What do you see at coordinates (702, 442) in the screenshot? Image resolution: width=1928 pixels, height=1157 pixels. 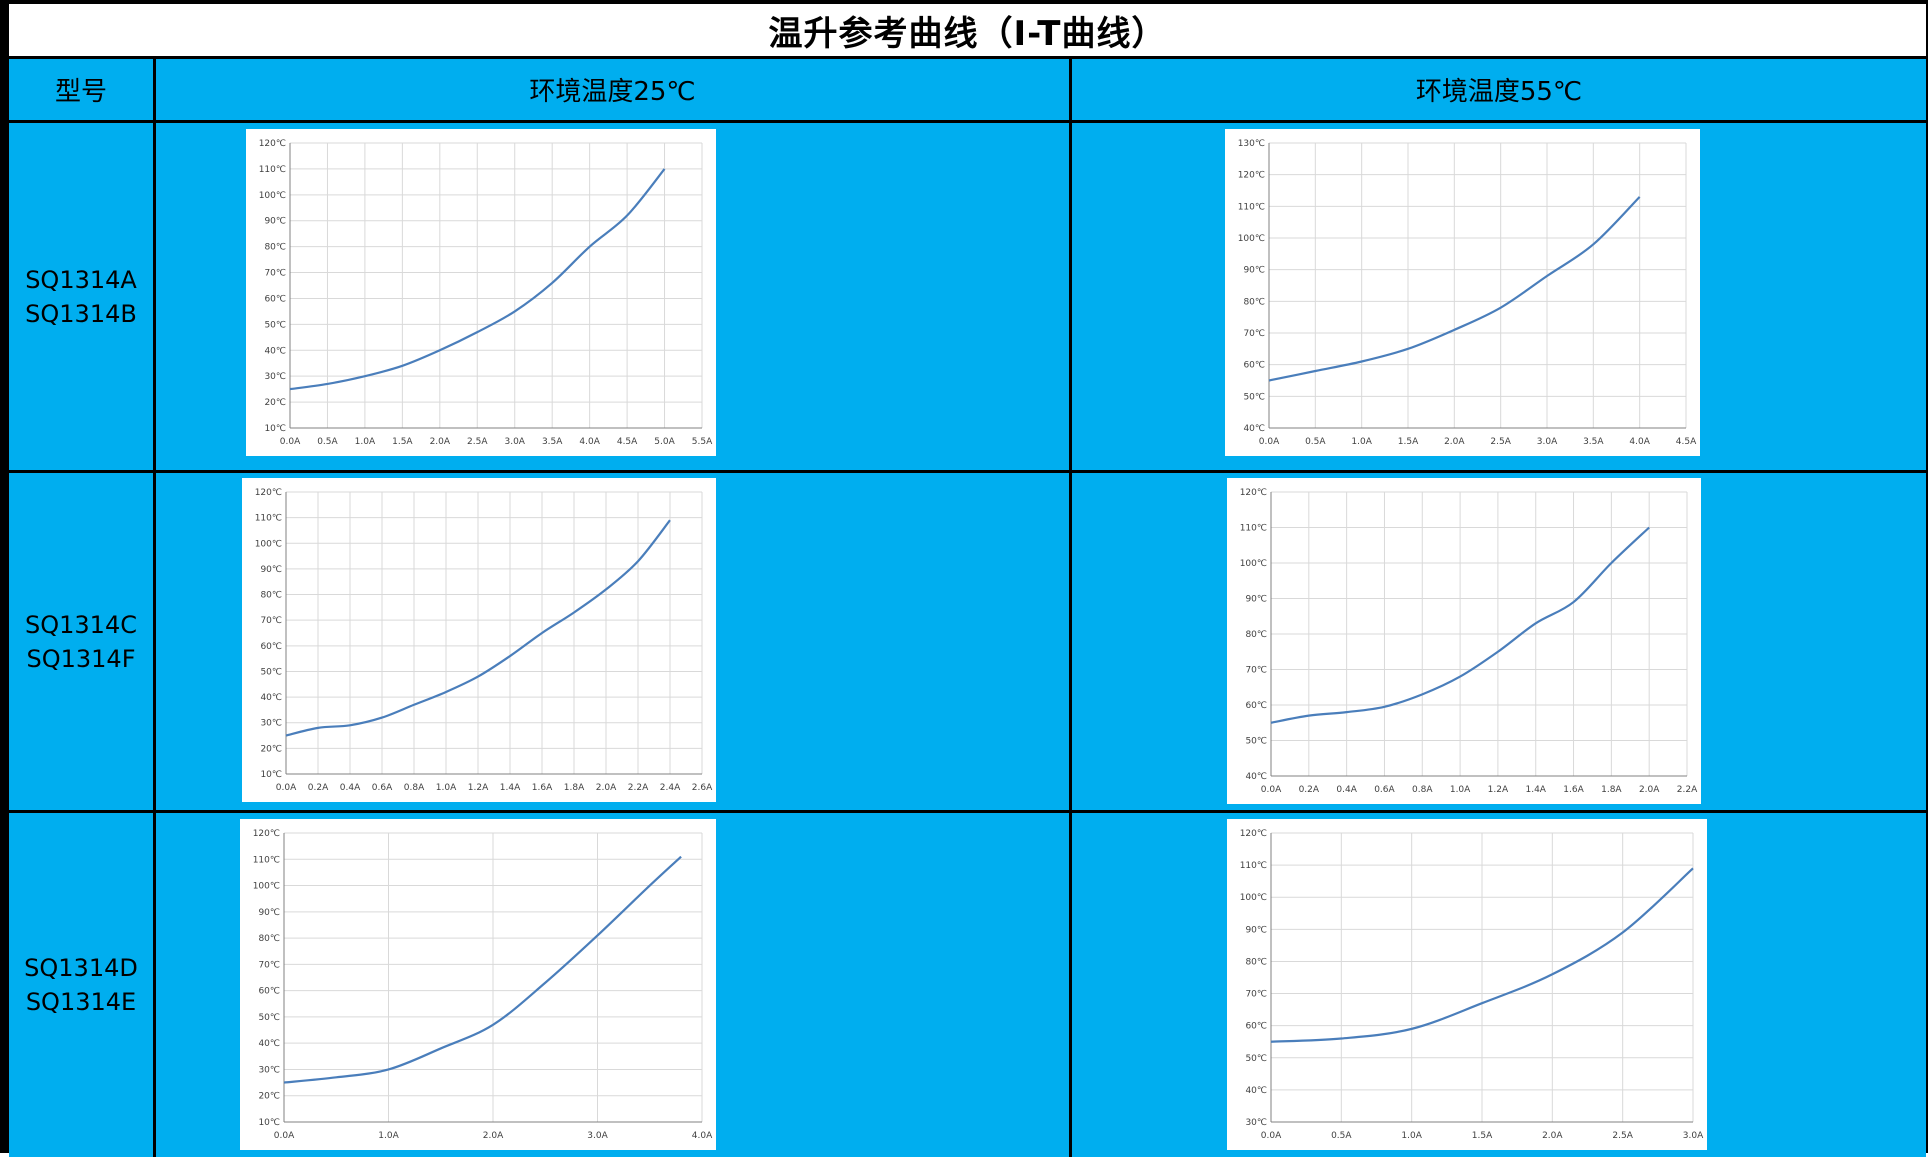 I see `x-tick-label: 5.5A` at bounding box center [702, 442].